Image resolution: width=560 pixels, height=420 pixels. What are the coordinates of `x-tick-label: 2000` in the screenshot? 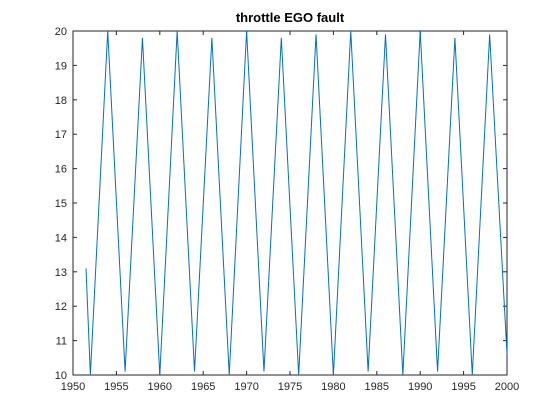 It's located at (507, 387).